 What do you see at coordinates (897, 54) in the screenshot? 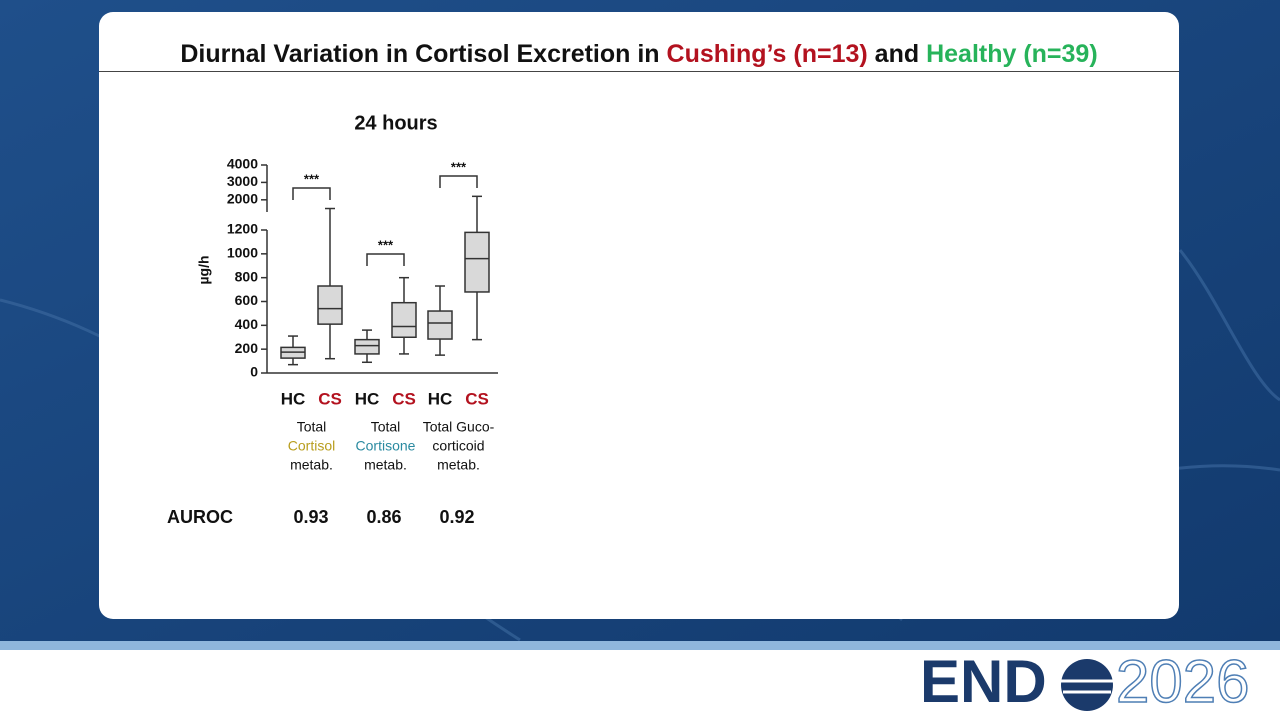
I see `title-text: and` at bounding box center [897, 54].